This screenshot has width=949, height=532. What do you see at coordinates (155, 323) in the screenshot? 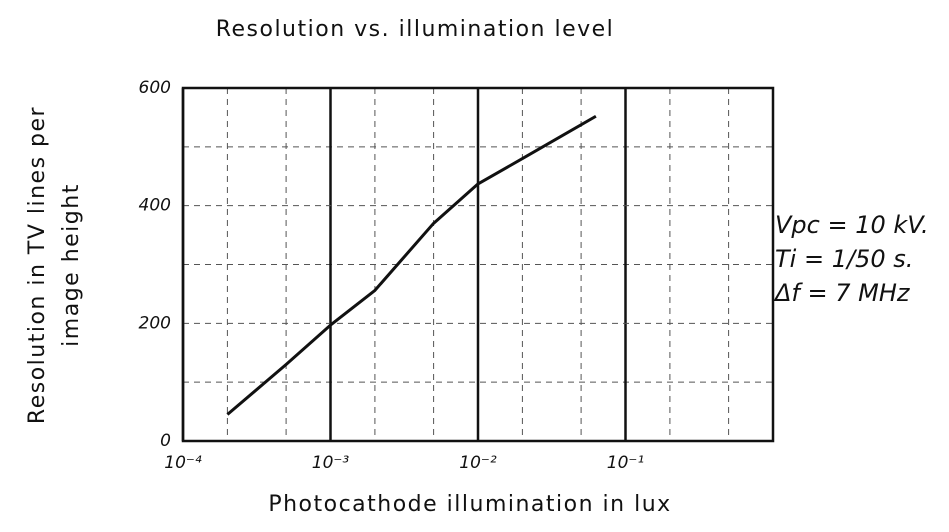
I see `y-tick-label: 200` at bounding box center [155, 323].